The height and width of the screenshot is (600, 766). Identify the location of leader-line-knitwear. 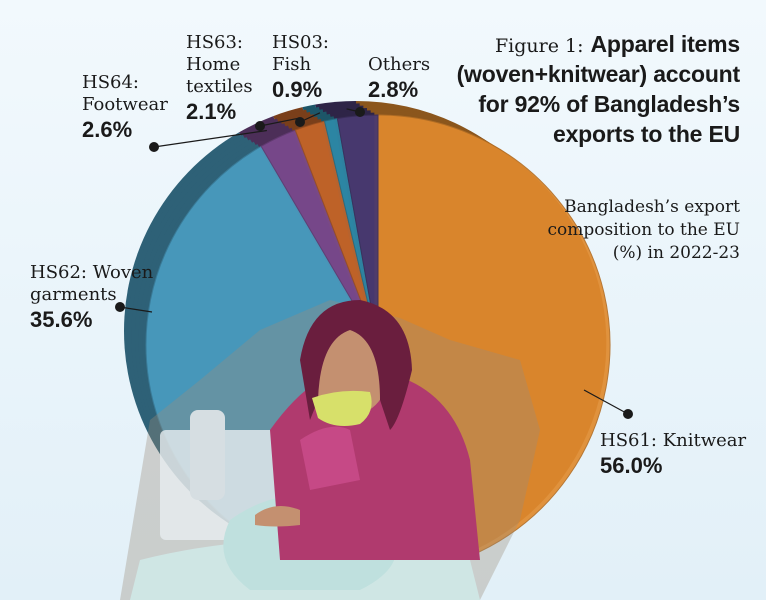
(606, 402).